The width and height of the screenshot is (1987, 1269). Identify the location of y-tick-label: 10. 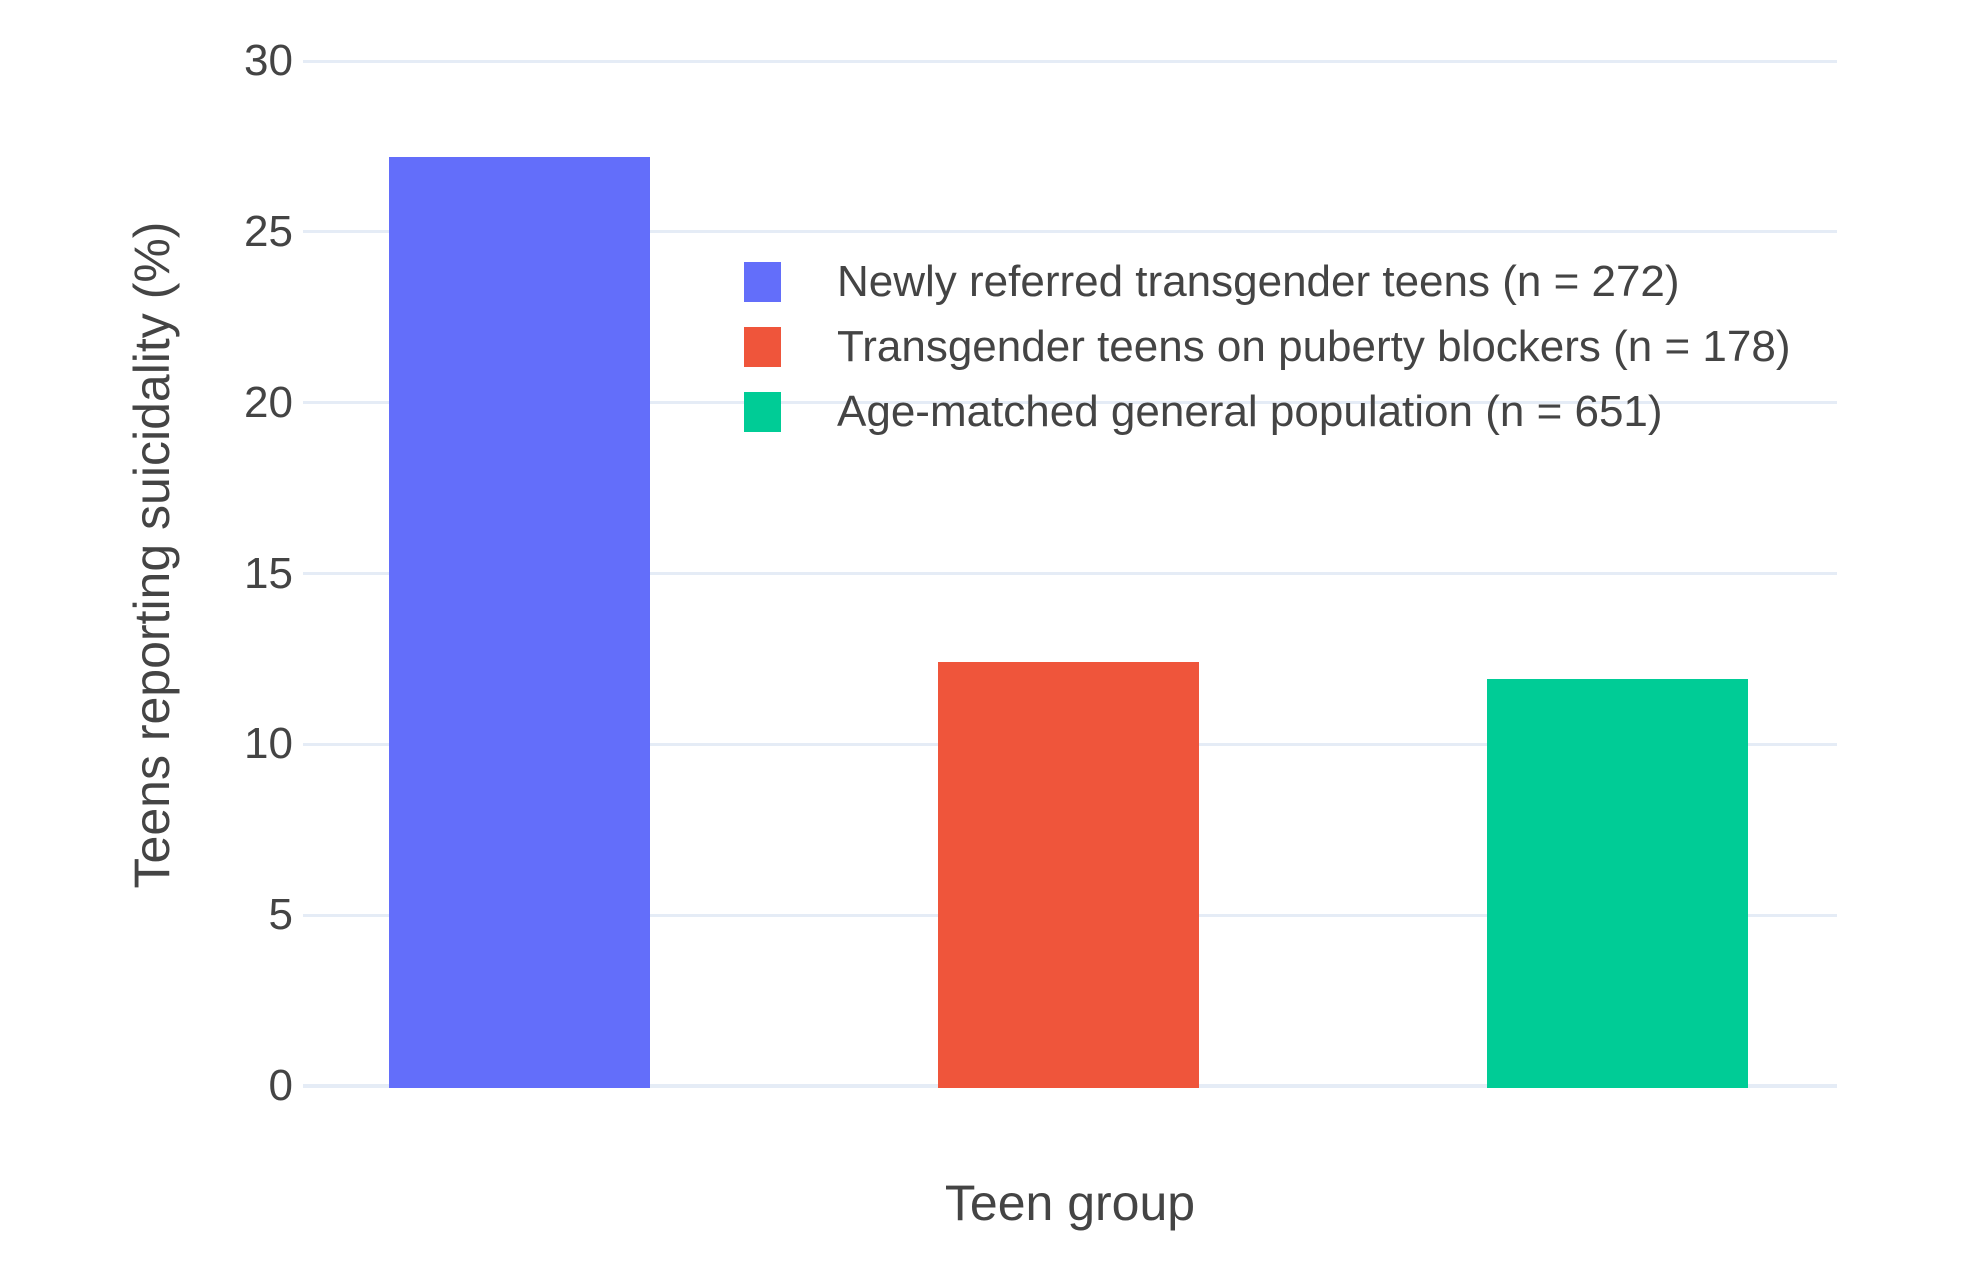
(268, 744).